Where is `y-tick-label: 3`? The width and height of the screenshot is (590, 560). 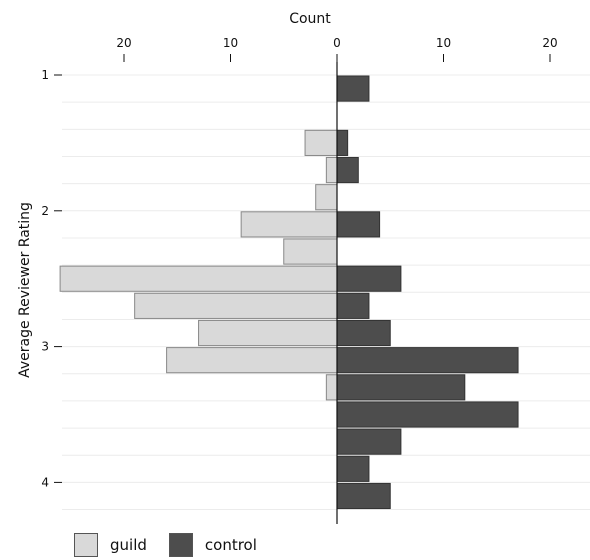 y-tick-label: 3 is located at coordinates (45, 347).